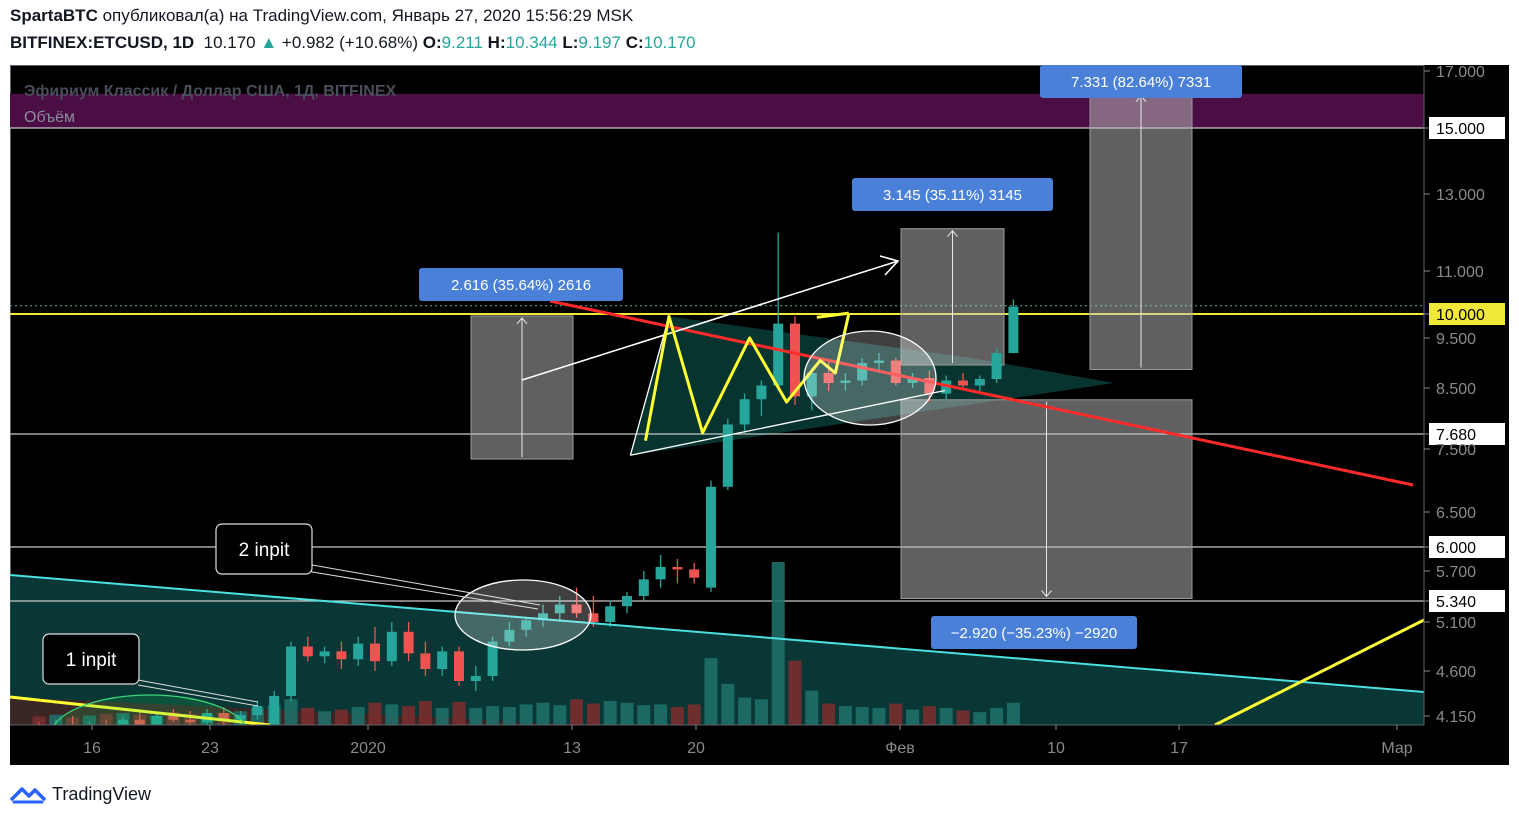  Describe the element at coordinates (54, 15) in the screenshot. I see `author-name: SpartaBTC` at that location.